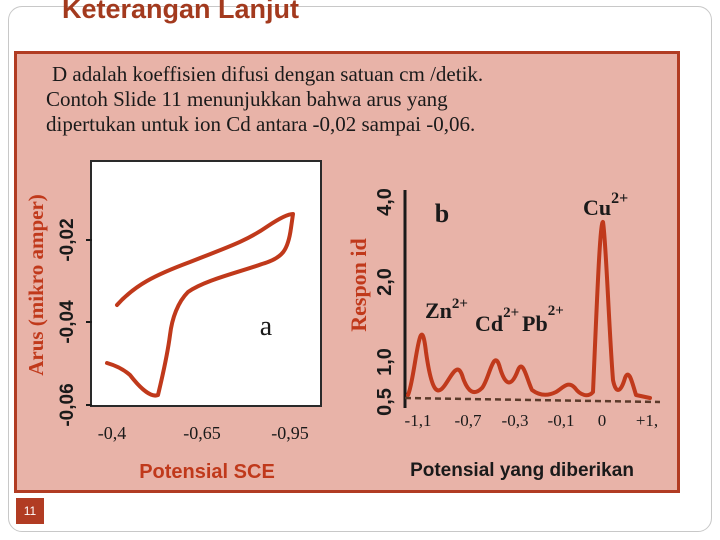 This screenshot has height=540, width=720. I want to click on chart-b-ytick-4: 0,5, so click(385, 402).